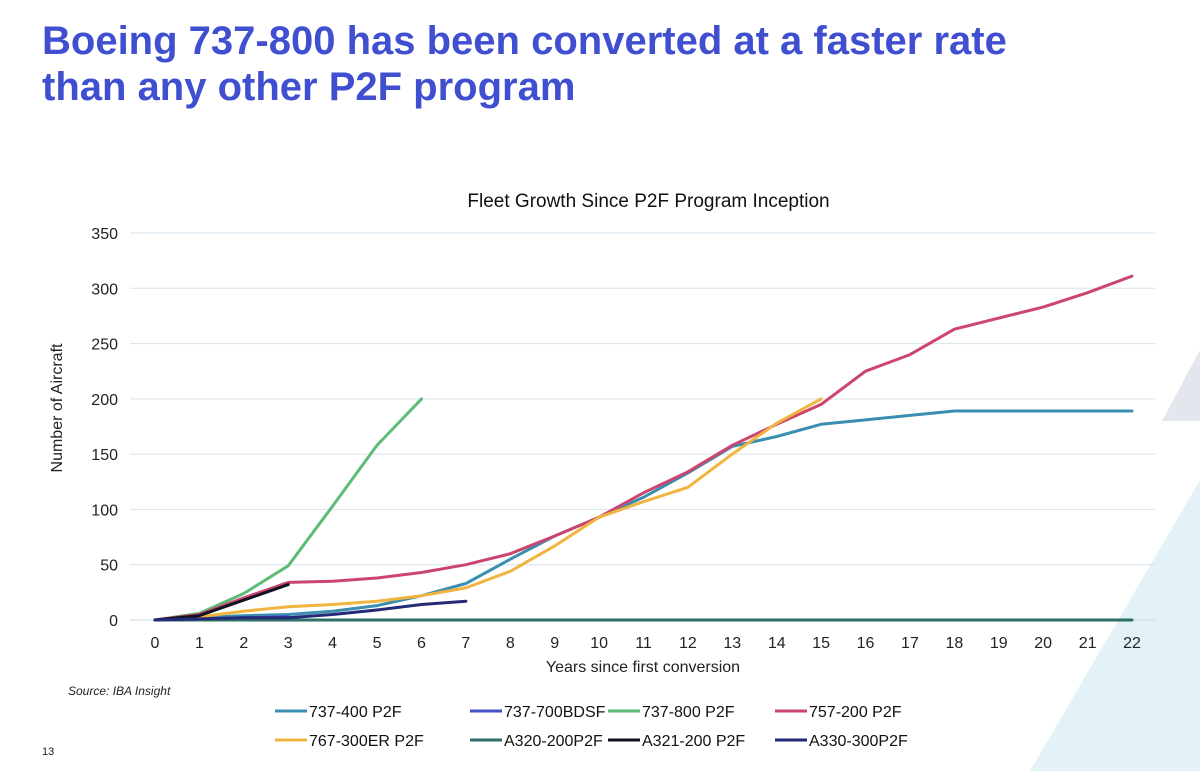  What do you see at coordinates (332, 643) in the screenshot?
I see `x-tick-label: 4` at bounding box center [332, 643].